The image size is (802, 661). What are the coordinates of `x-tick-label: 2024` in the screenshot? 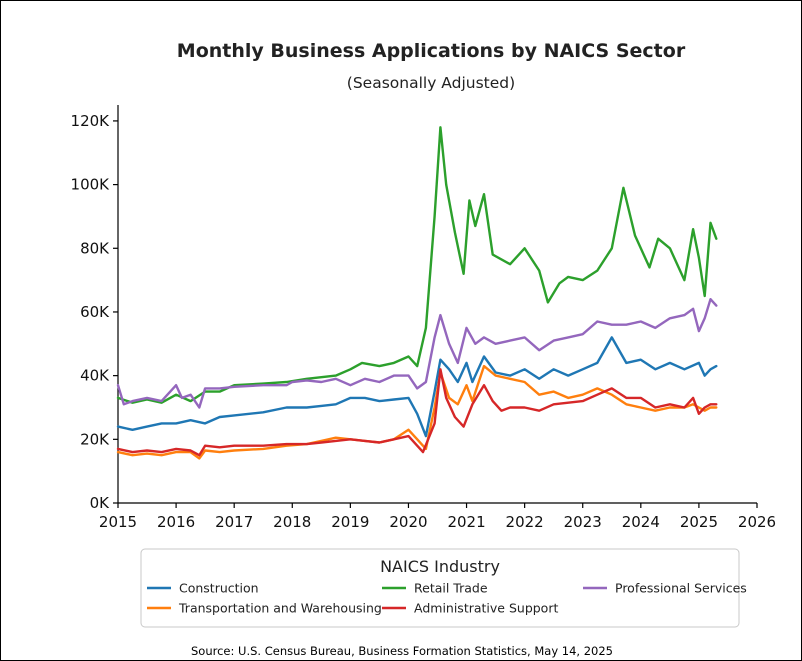 It's located at (641, 522).